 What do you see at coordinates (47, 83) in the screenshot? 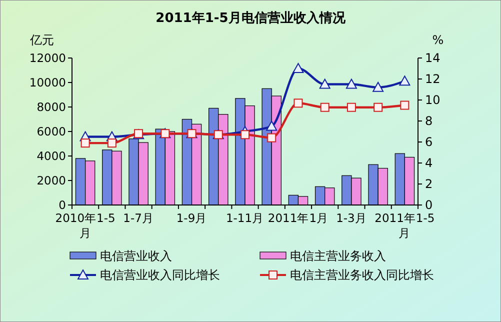
I see `y-tick-label: 10000` at bounding box center [47, 83].